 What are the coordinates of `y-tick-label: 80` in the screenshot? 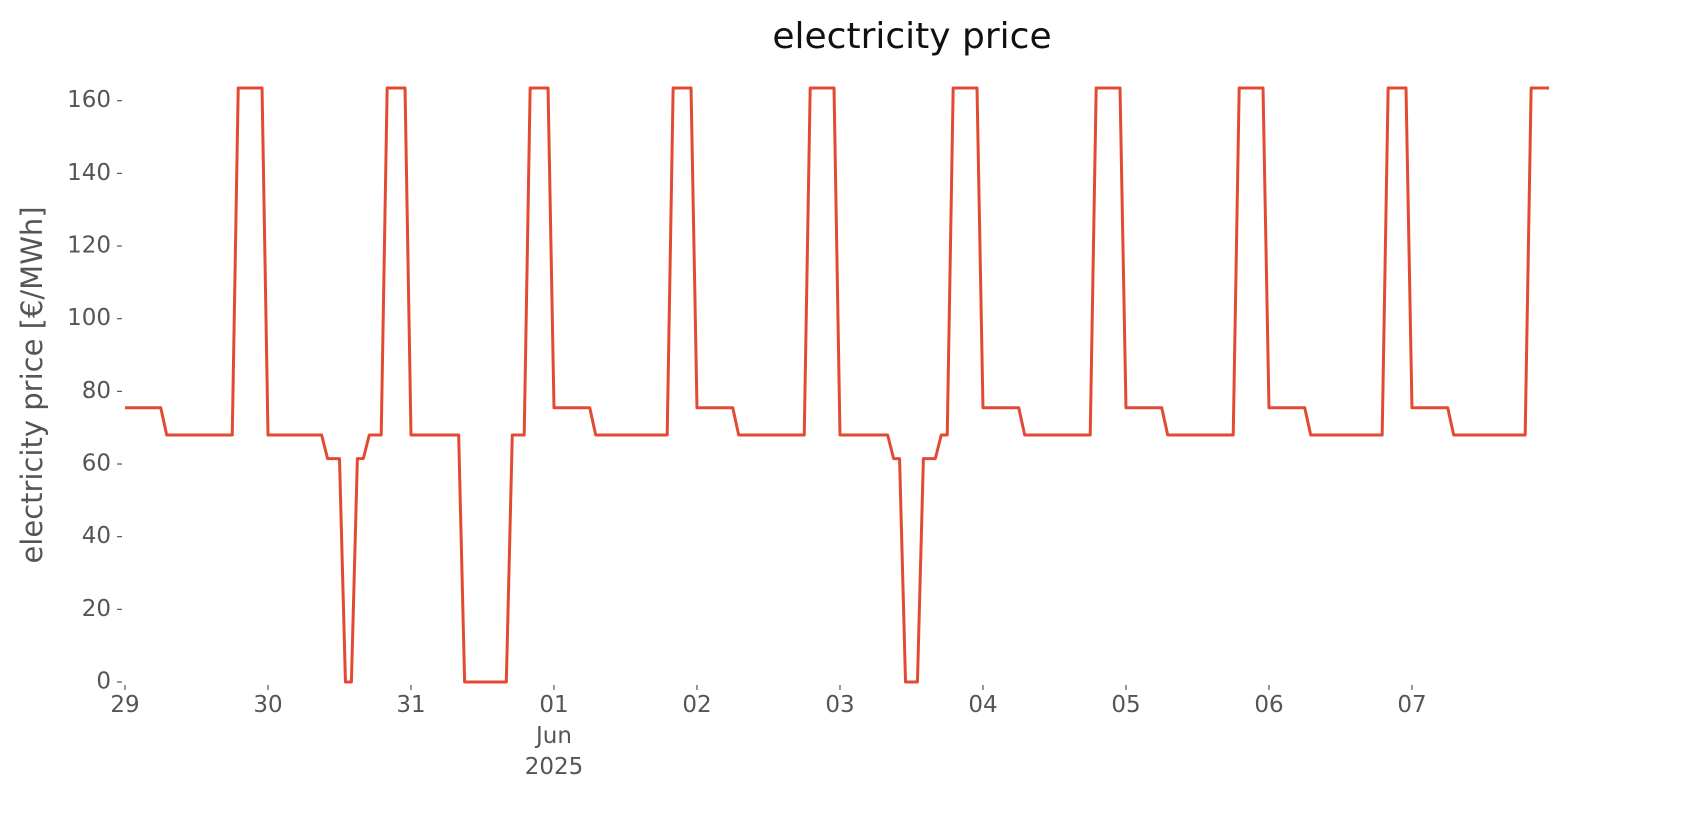 It's located at (96, 391).